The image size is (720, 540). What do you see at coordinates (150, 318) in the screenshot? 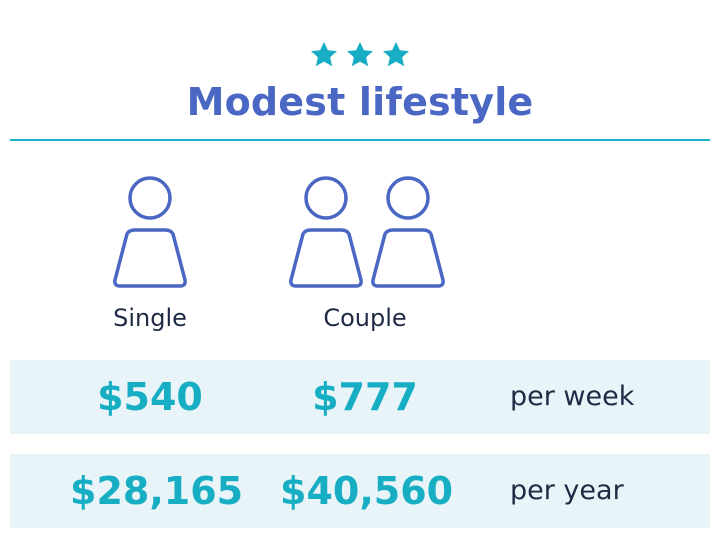
I see `single-label: Single` at bounding box center [150, 318].